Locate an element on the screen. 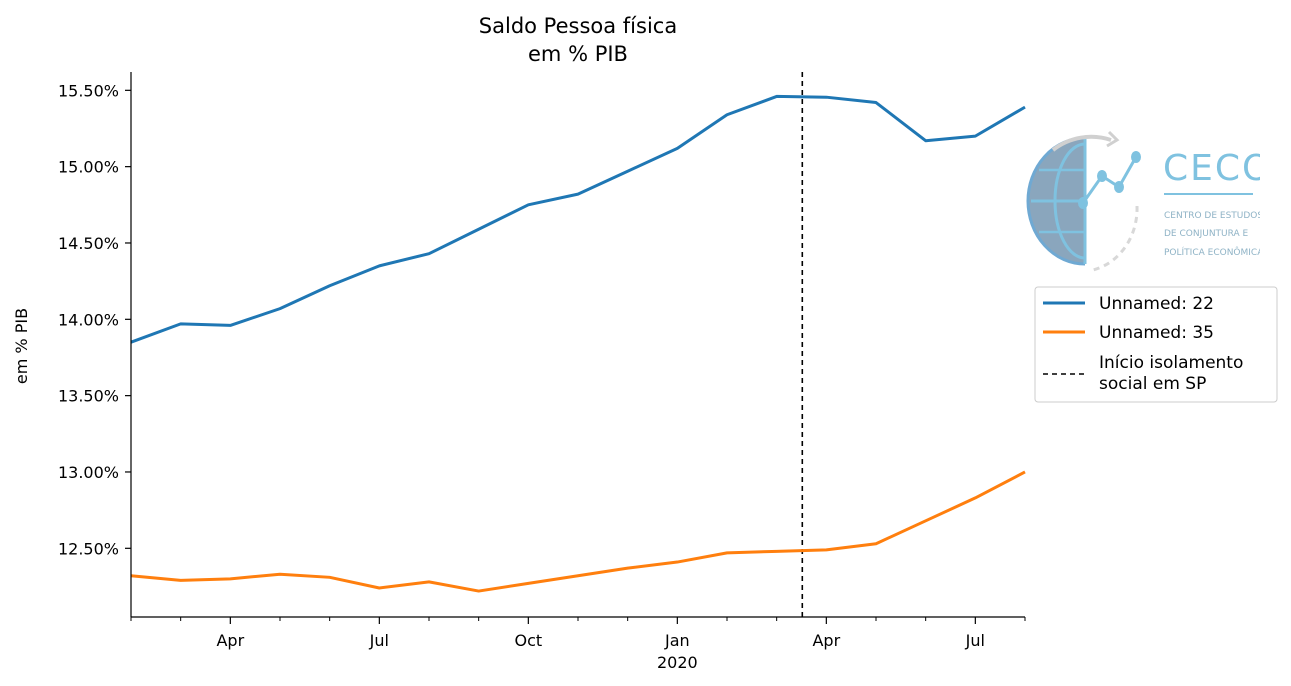  trend-line-icon is located at coordinates (1109, 180).